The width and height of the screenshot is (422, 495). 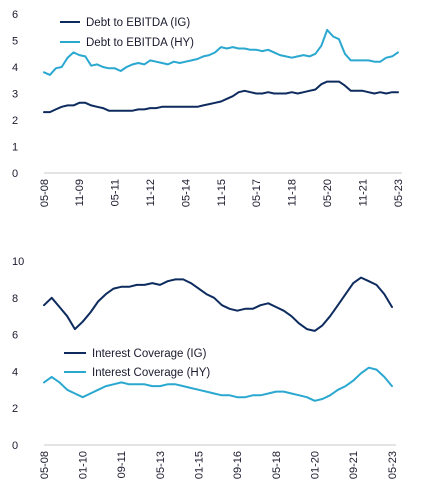 I want to click on x-tick-label: 05-18, so click(x=277, y=465).